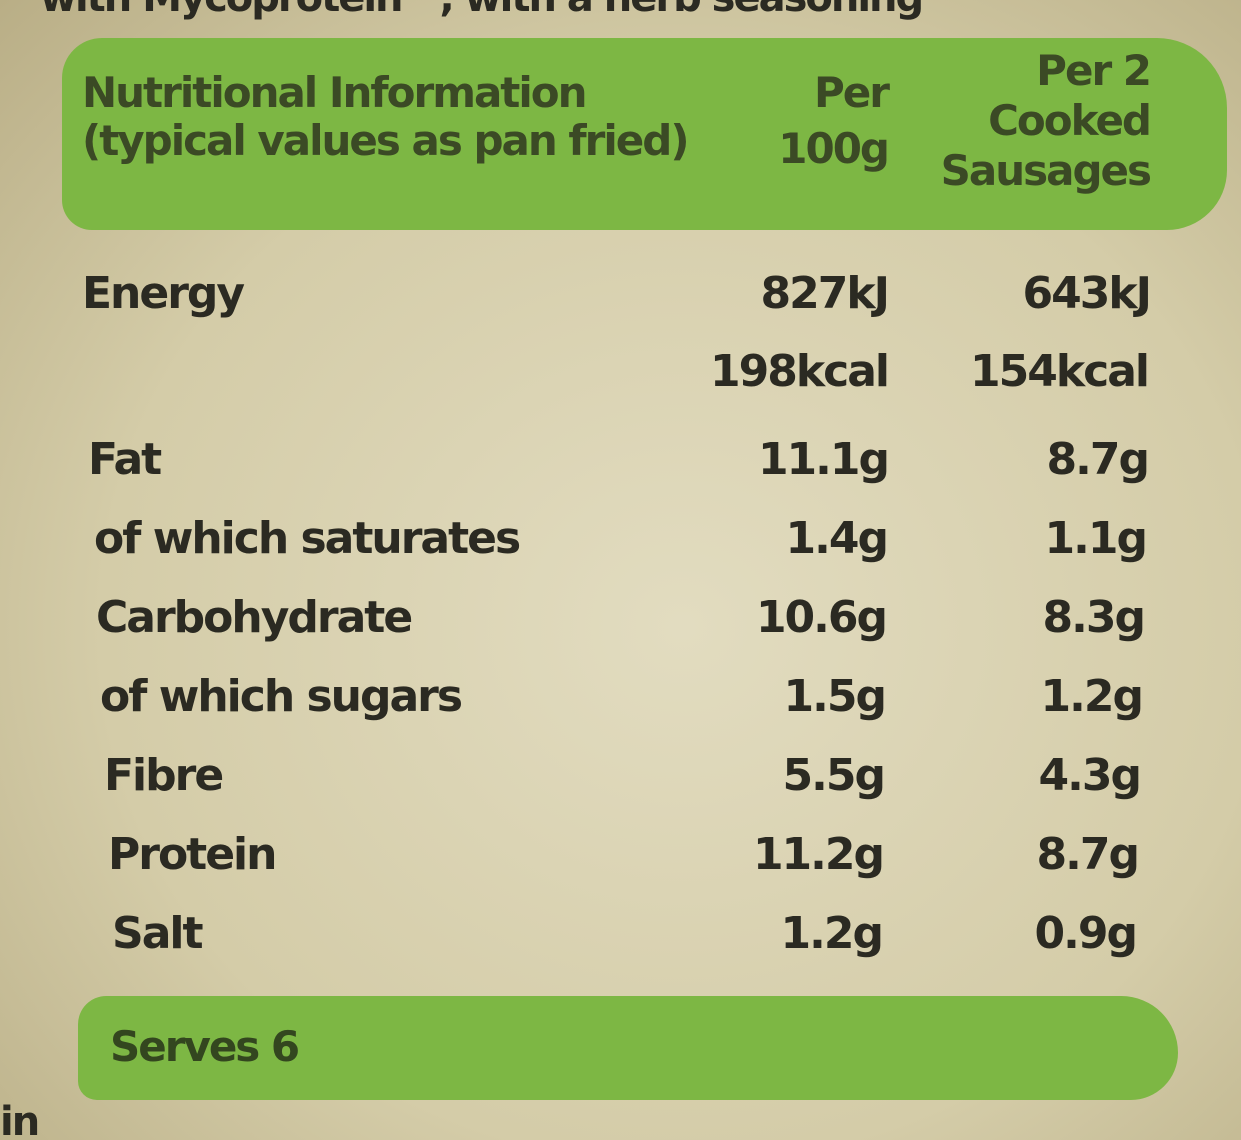  Describe the element at coordinates (20, 1119) in the screenshot. I see `bottom-fragment: in` at that location.